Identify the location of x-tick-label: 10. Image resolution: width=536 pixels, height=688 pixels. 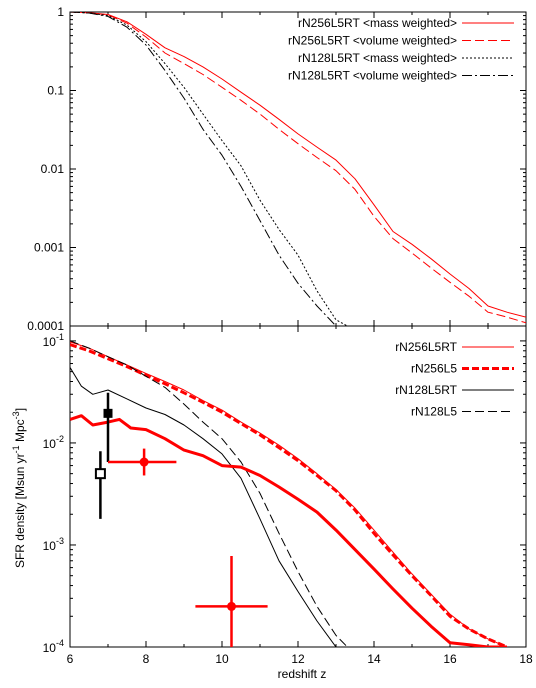
(222, 659).